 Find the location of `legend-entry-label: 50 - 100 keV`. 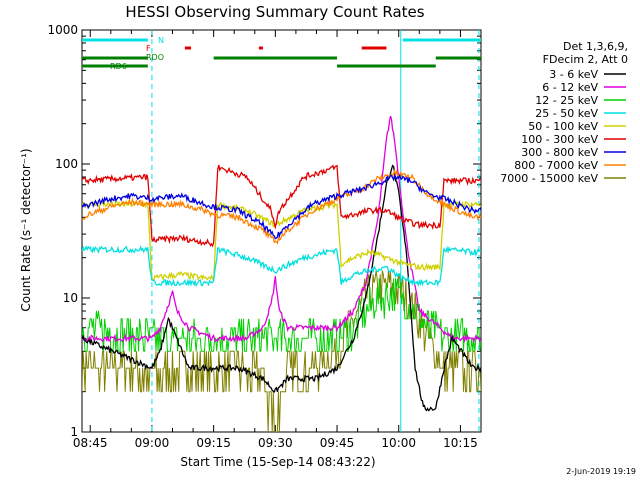

legend-entry-label: 50 - 100 keV is located at coordinates (563, 126).